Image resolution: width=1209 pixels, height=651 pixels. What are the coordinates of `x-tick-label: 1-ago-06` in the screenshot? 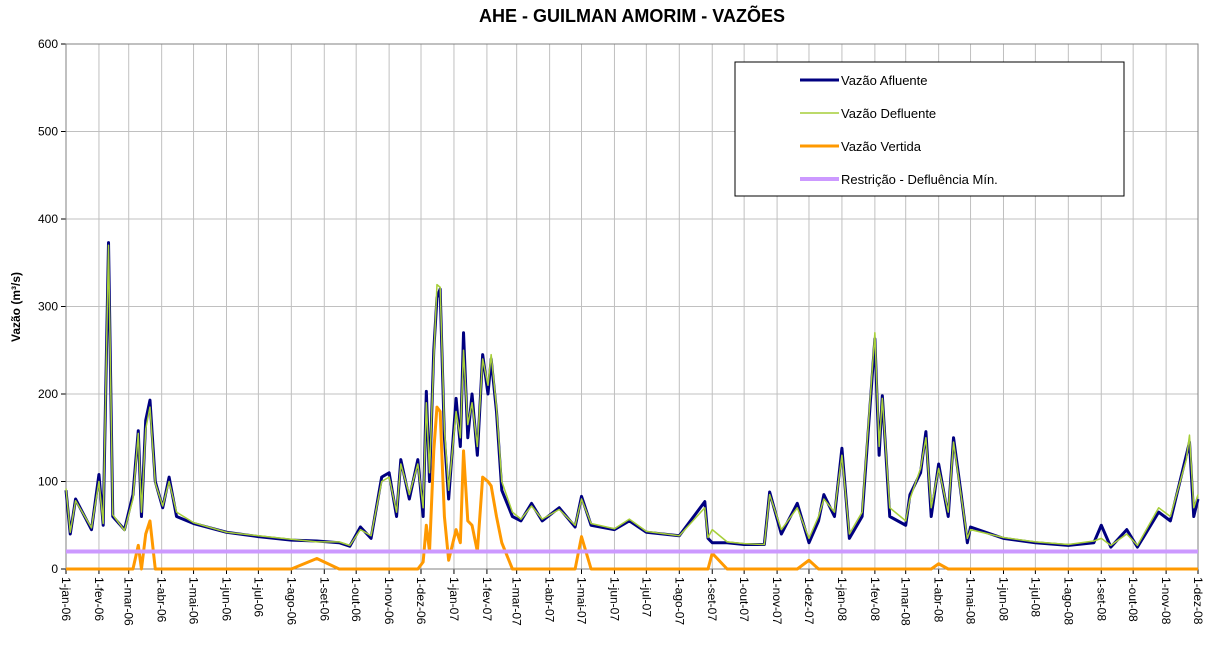 It's located at (291, 601).